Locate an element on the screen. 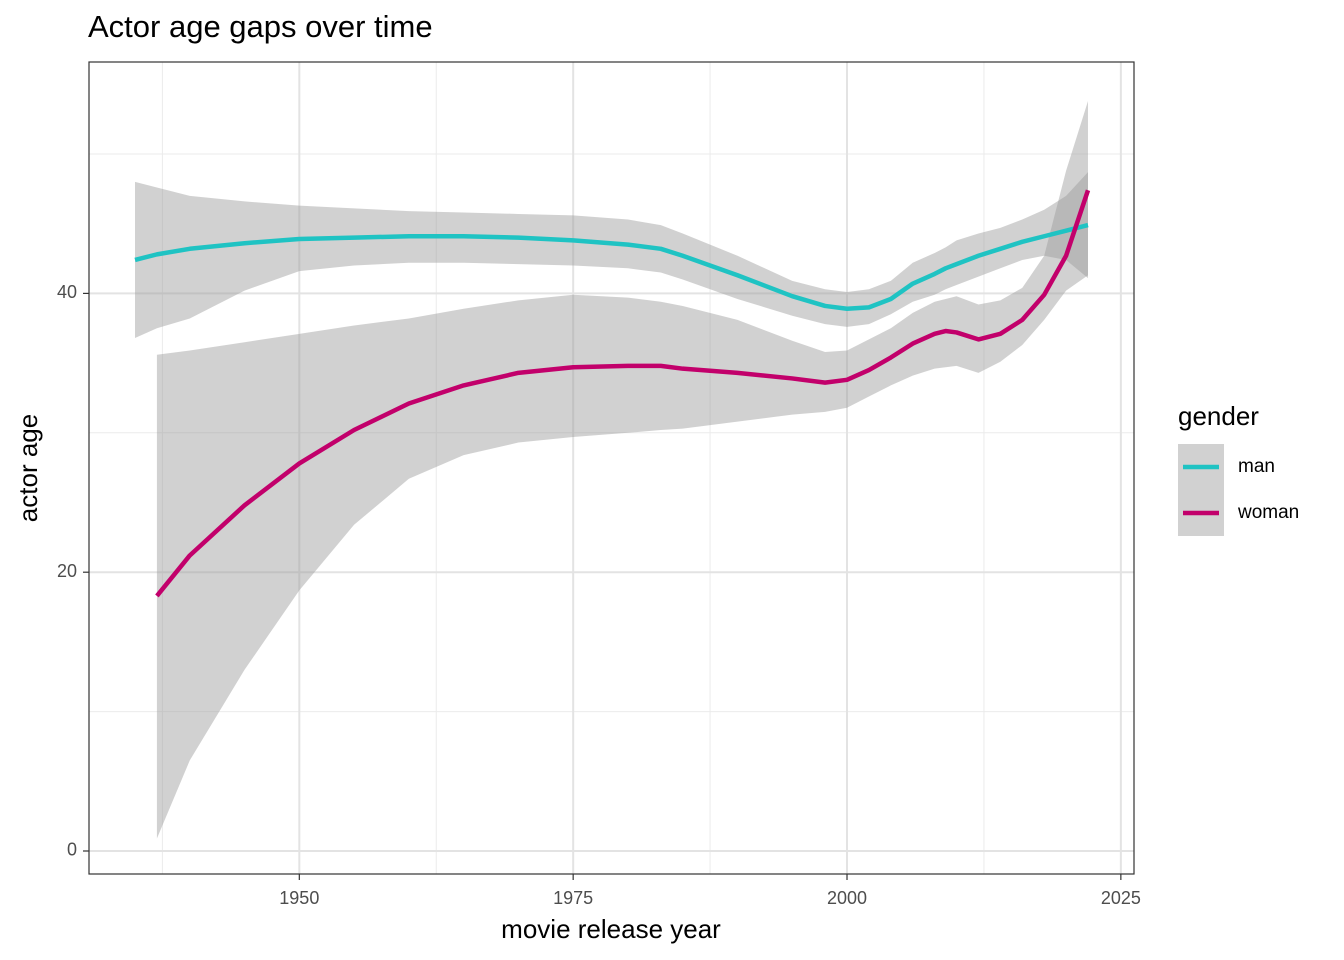 This screenshot has height=960, width=1344. legend-title: gender is located at coordinates (1218, 416).